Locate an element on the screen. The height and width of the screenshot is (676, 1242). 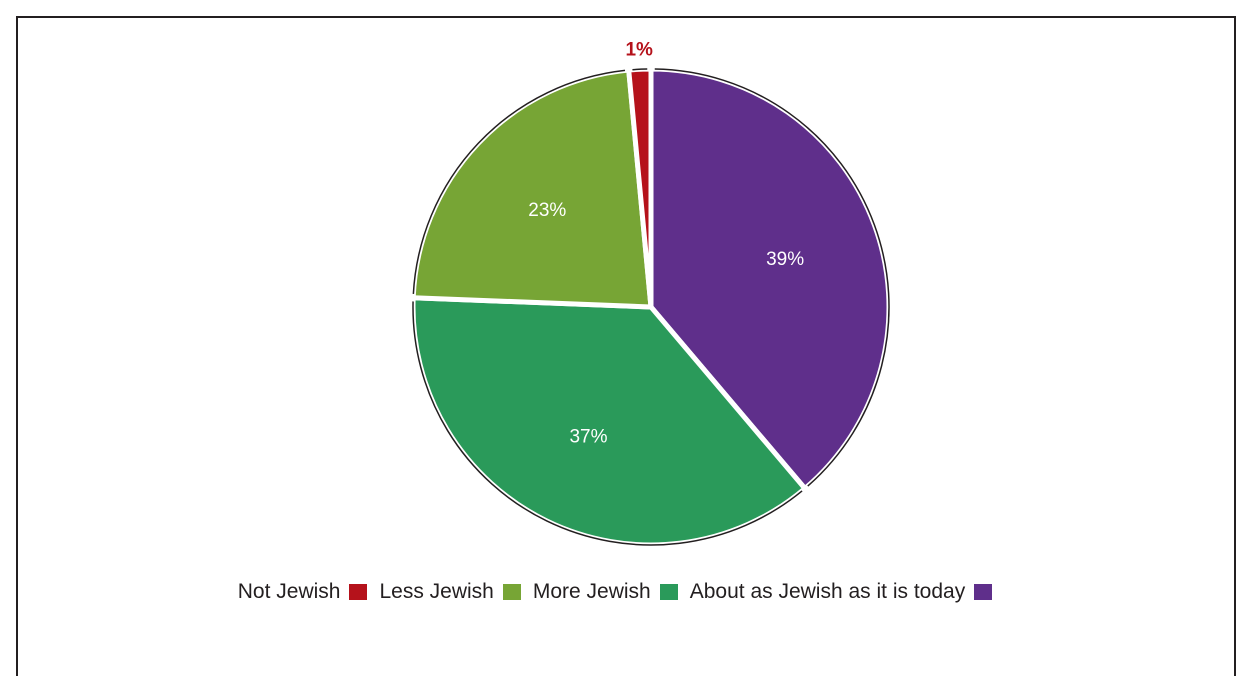
legend-label: Not Jewish is located at coordinates (289, 591).